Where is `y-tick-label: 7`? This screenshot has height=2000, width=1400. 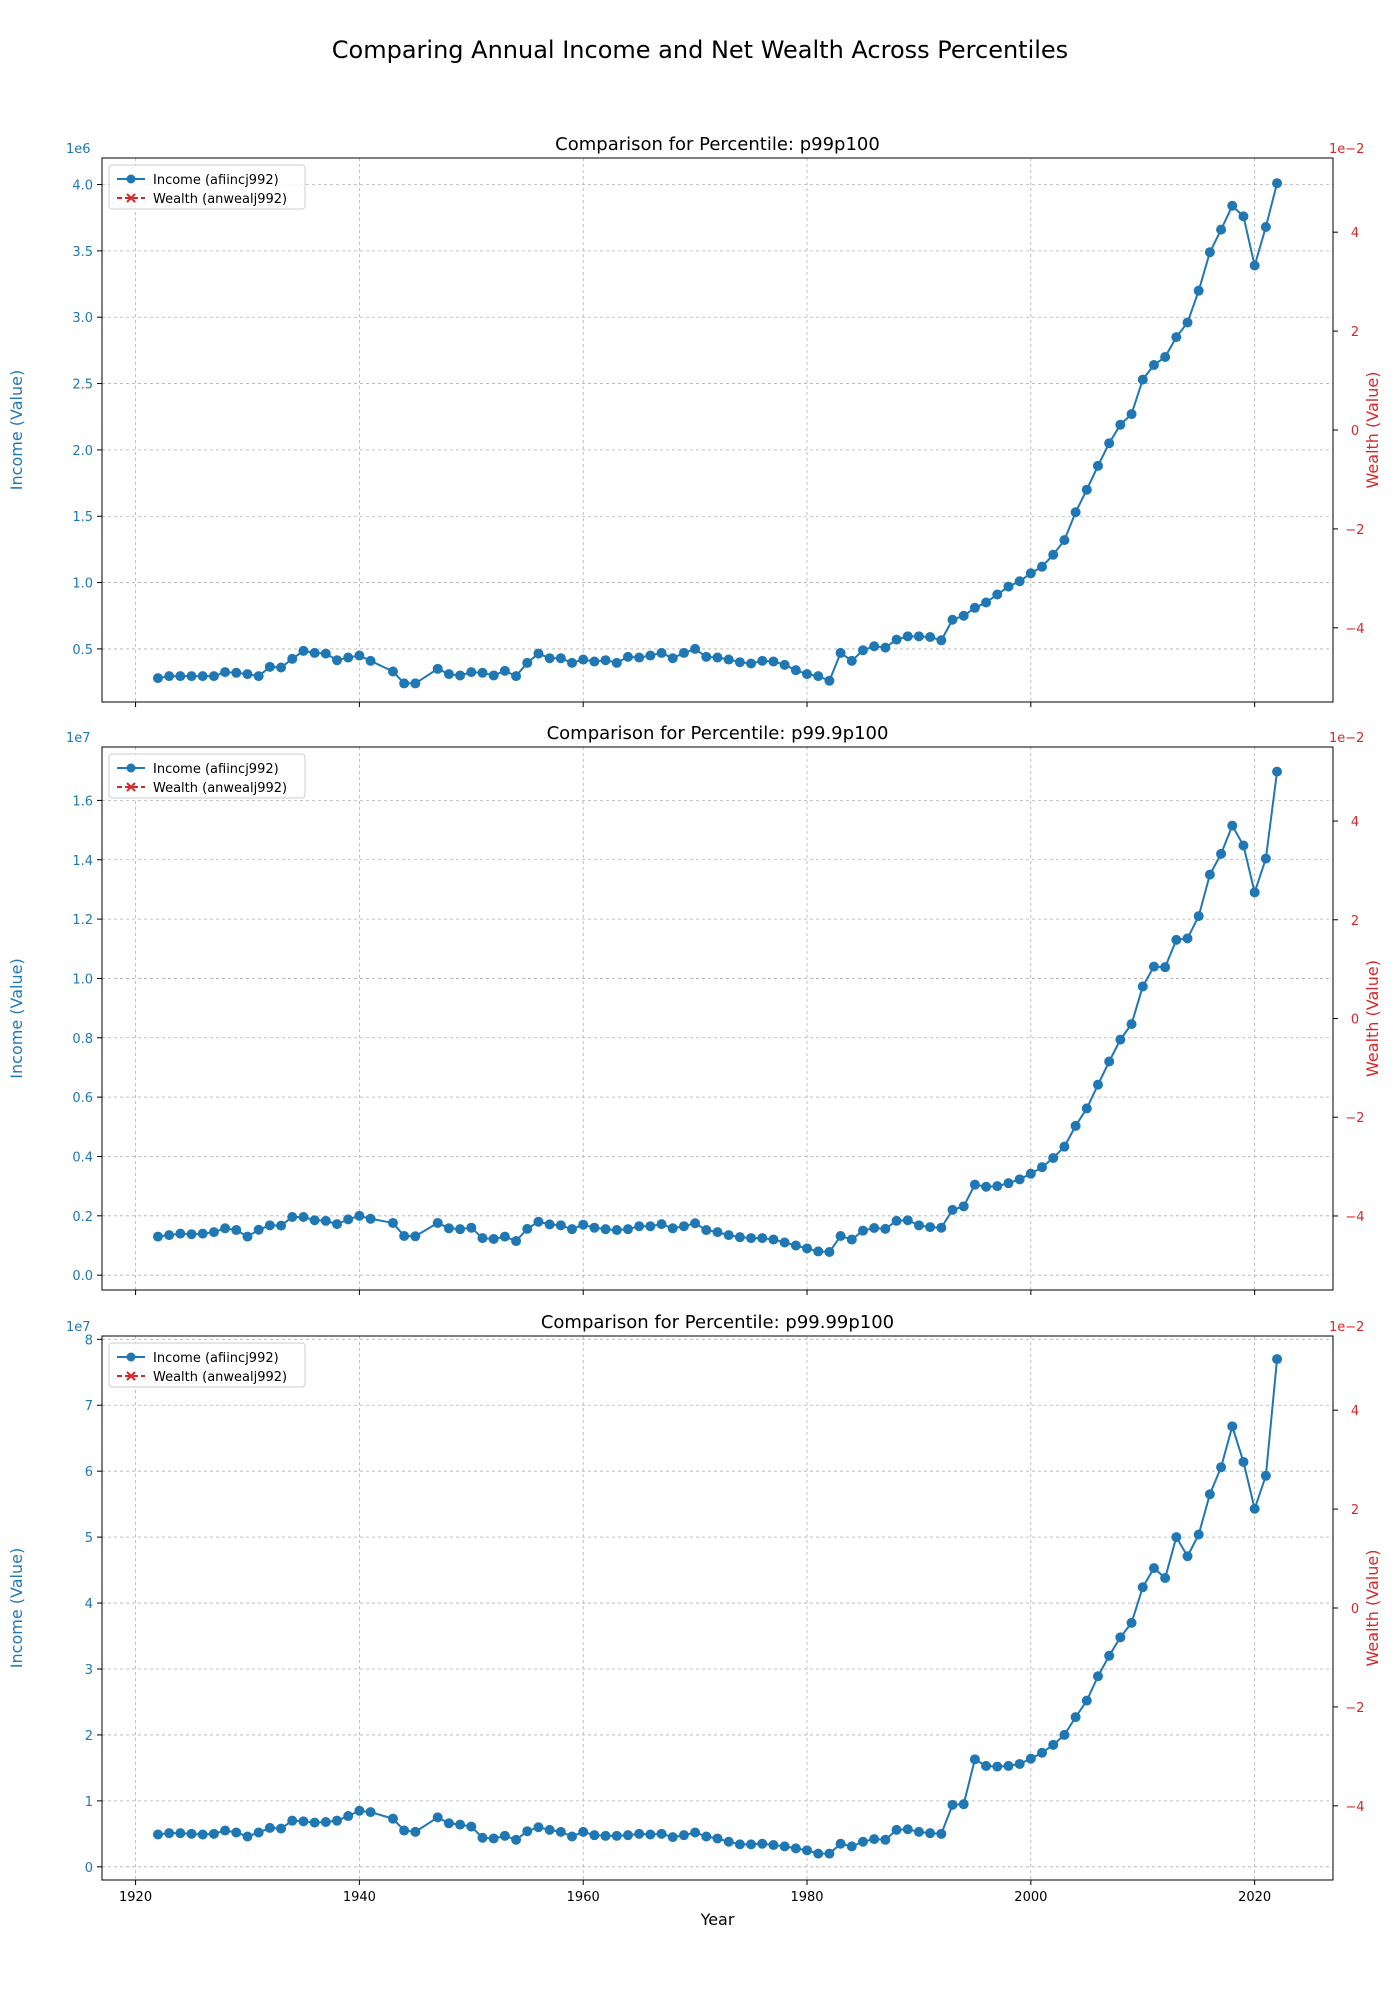 y-tick-label: 7 is located at coordinates (89, 1406).